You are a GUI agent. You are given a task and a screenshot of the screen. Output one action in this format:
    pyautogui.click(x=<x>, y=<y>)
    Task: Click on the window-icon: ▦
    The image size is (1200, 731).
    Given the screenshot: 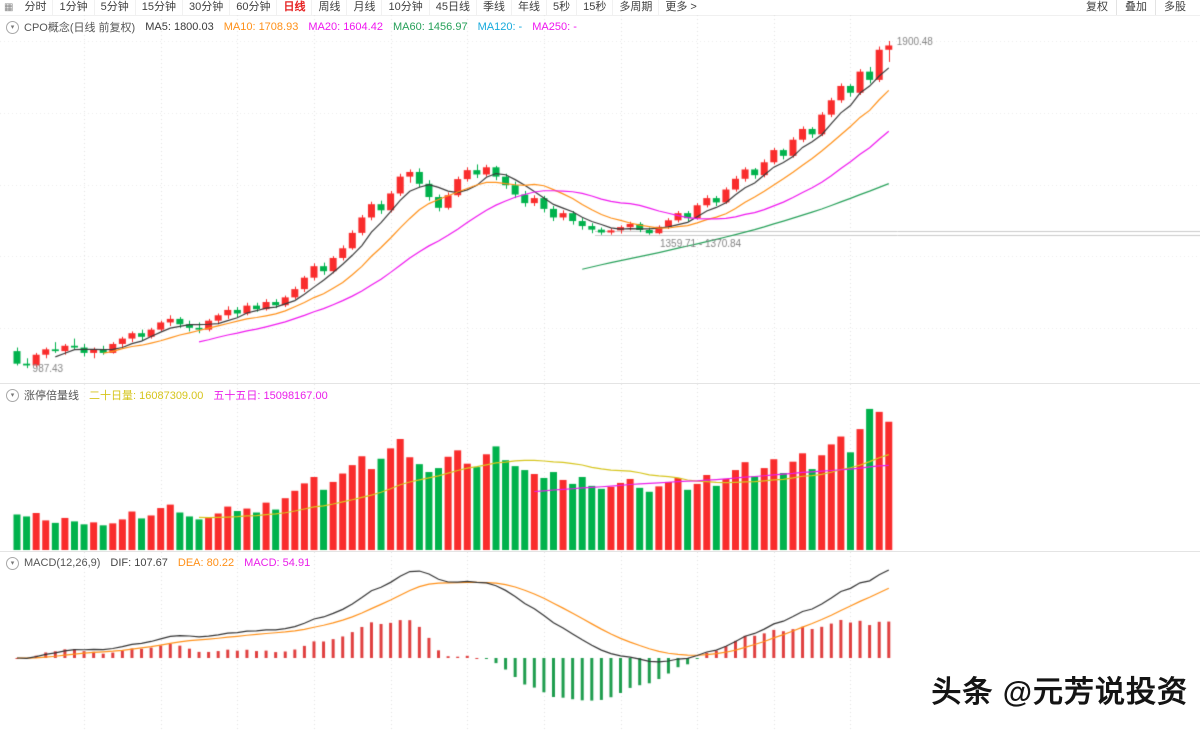 What is the action you would take?
    pyautogui.click(x=9, y=7)
    